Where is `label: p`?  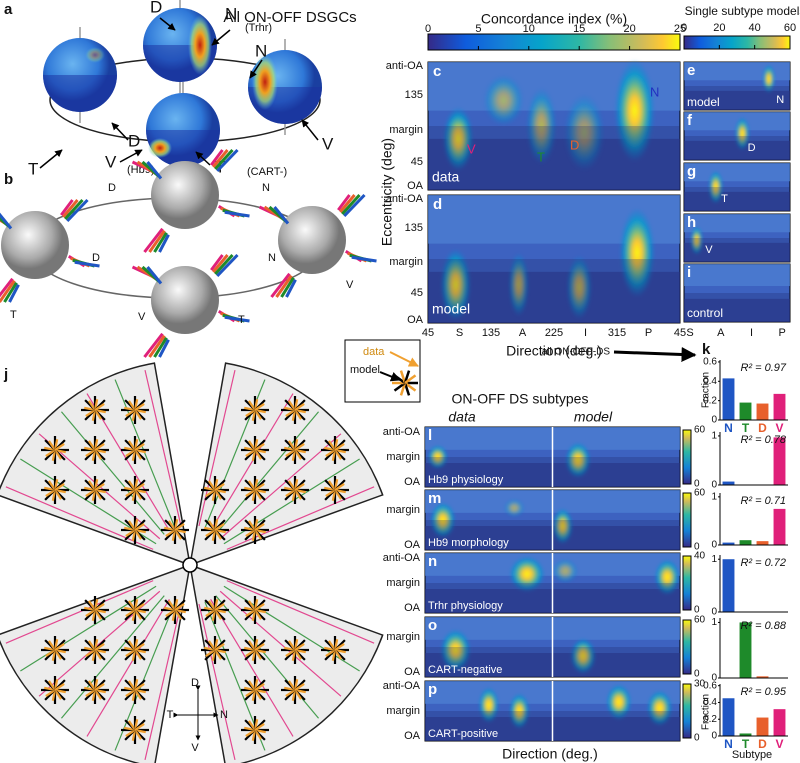 label: p is located at coordinates (432, 689).